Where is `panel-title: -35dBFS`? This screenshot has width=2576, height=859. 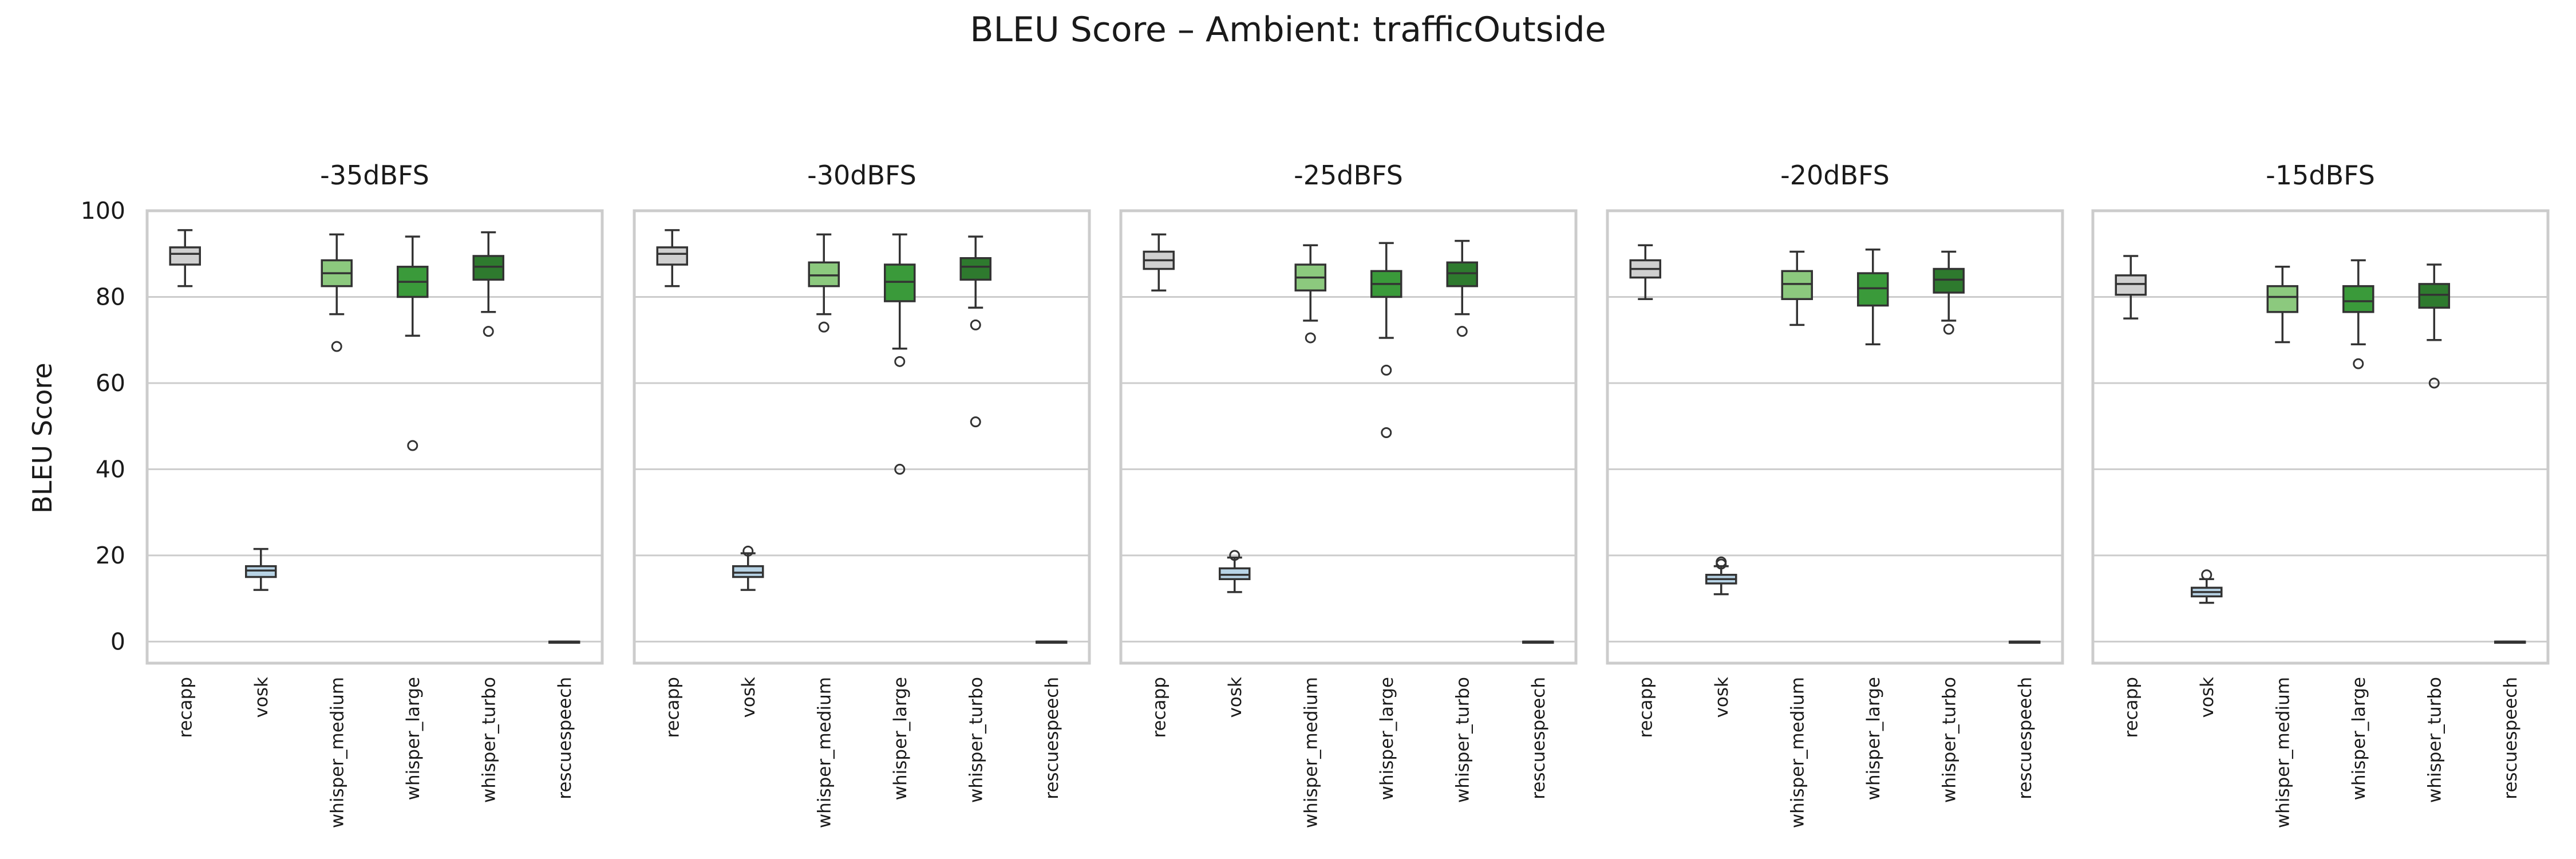
panel-title: -35dBFS is located at coordinates (374, 175).